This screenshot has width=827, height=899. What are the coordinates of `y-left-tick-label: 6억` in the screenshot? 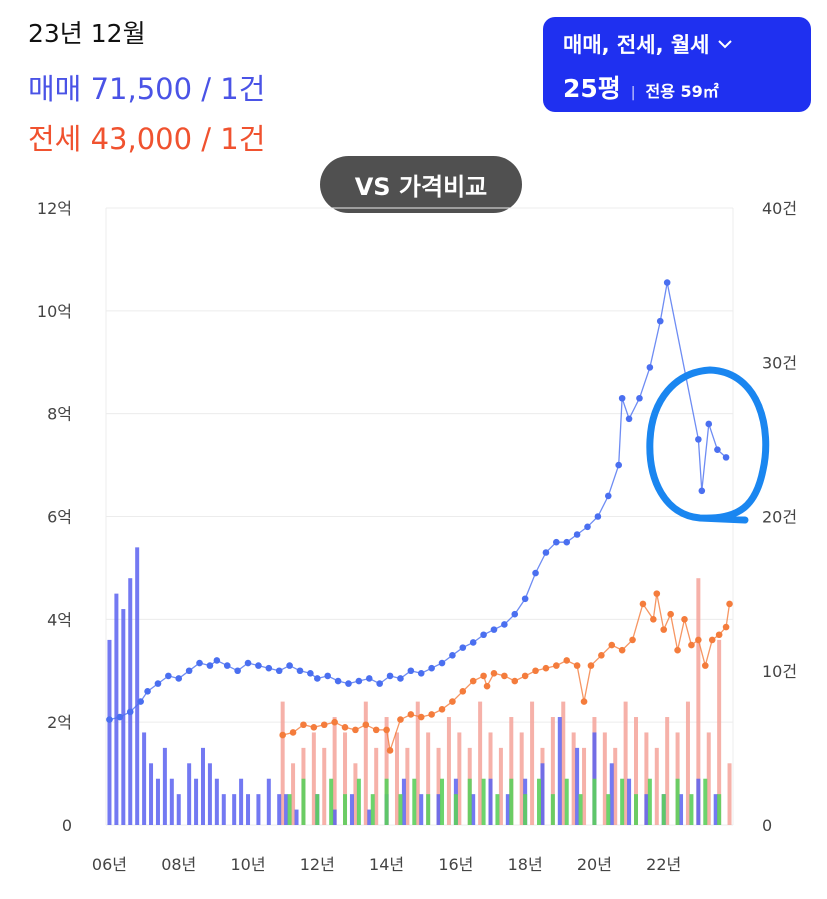 It's located at (59, 517).